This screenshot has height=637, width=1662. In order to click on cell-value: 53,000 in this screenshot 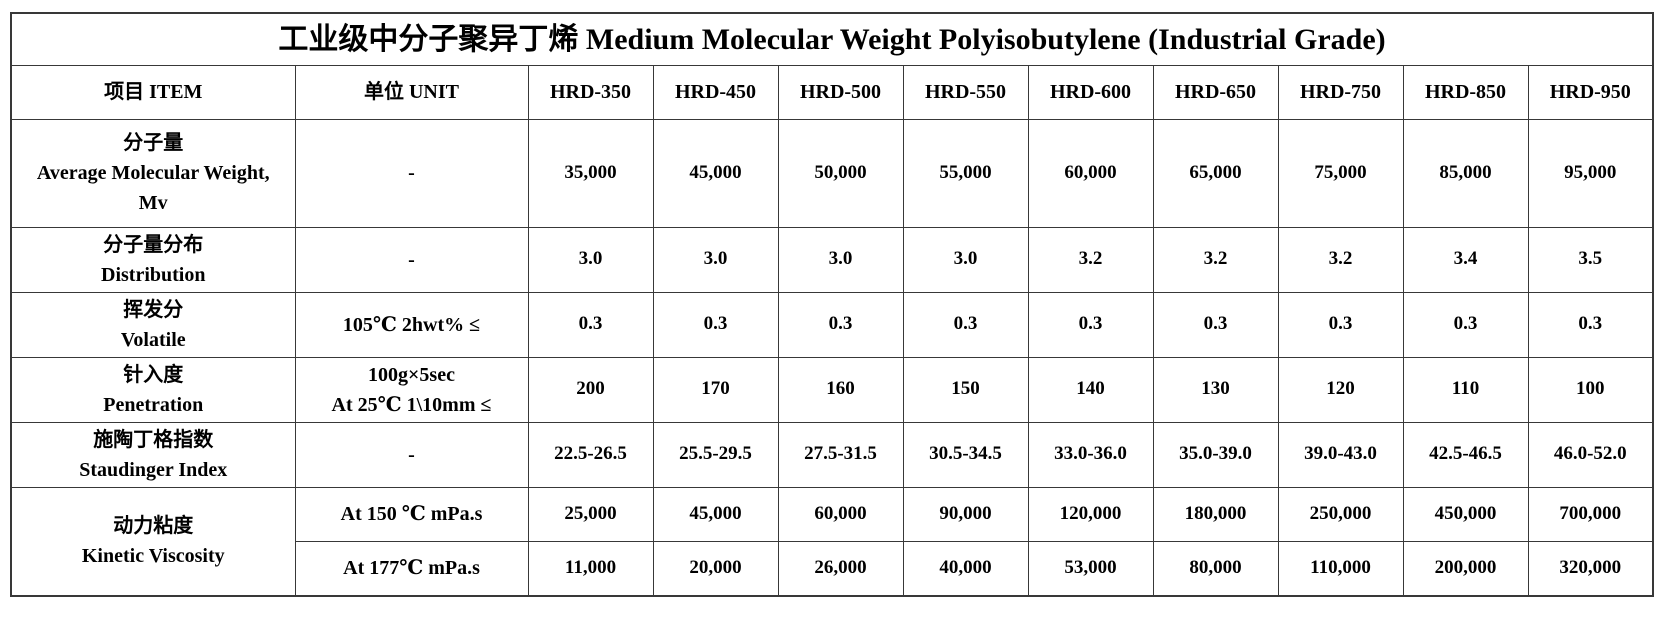, I will do `click(1090, 568)`.